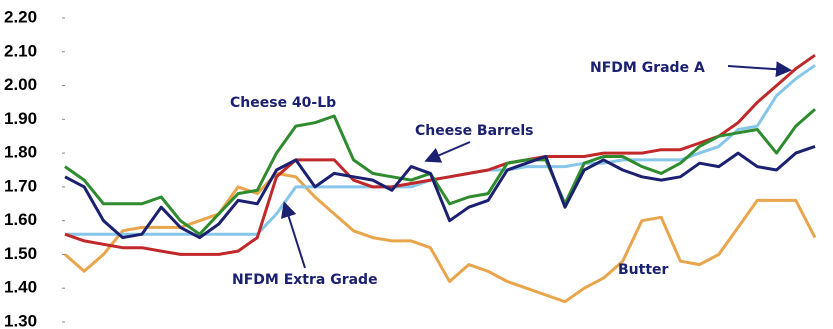 The width and height of the screenshot is (833, 329). I want to click on series-label: NFDM Extra Grade, so click(305, 280).